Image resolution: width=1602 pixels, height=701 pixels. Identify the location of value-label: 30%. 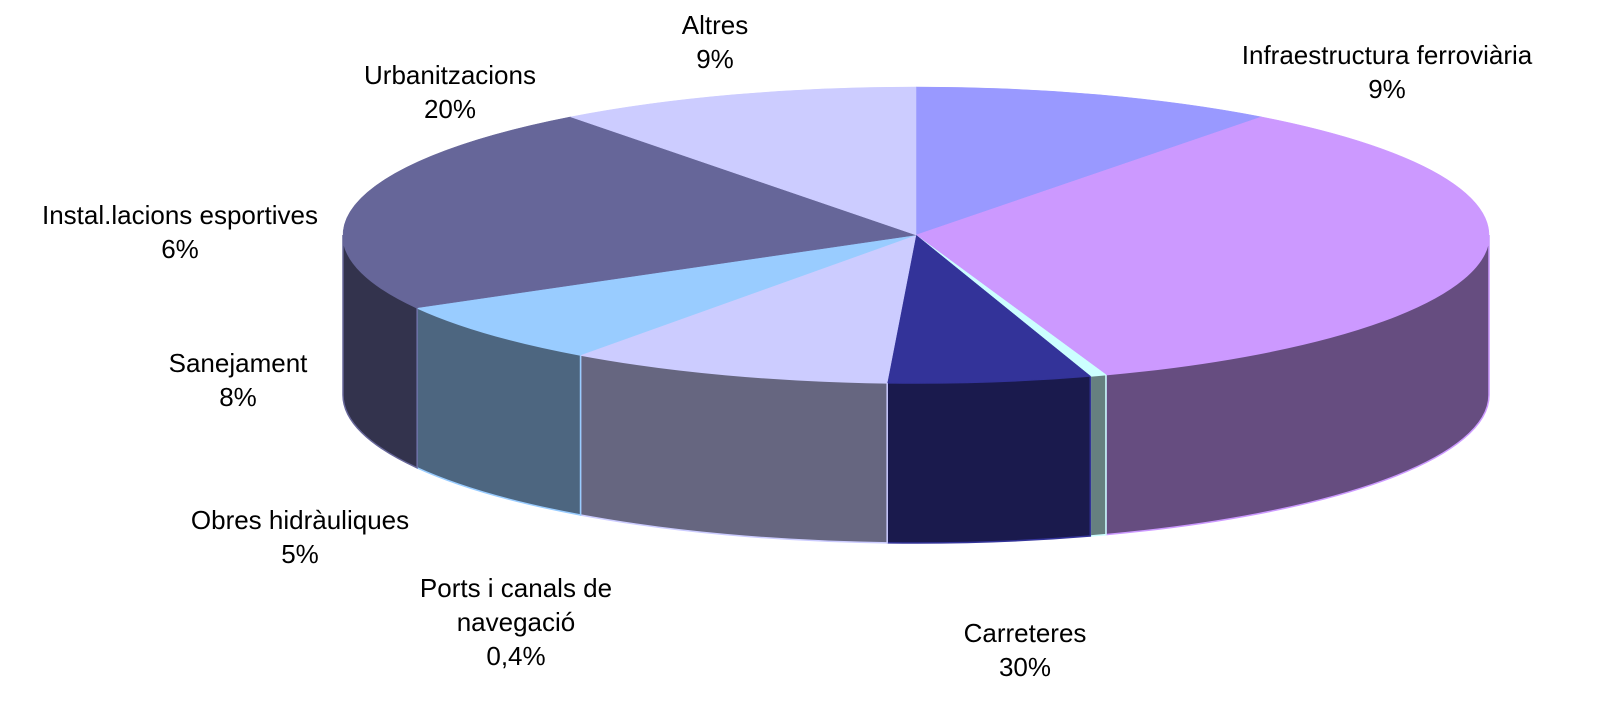
(1025, 667).